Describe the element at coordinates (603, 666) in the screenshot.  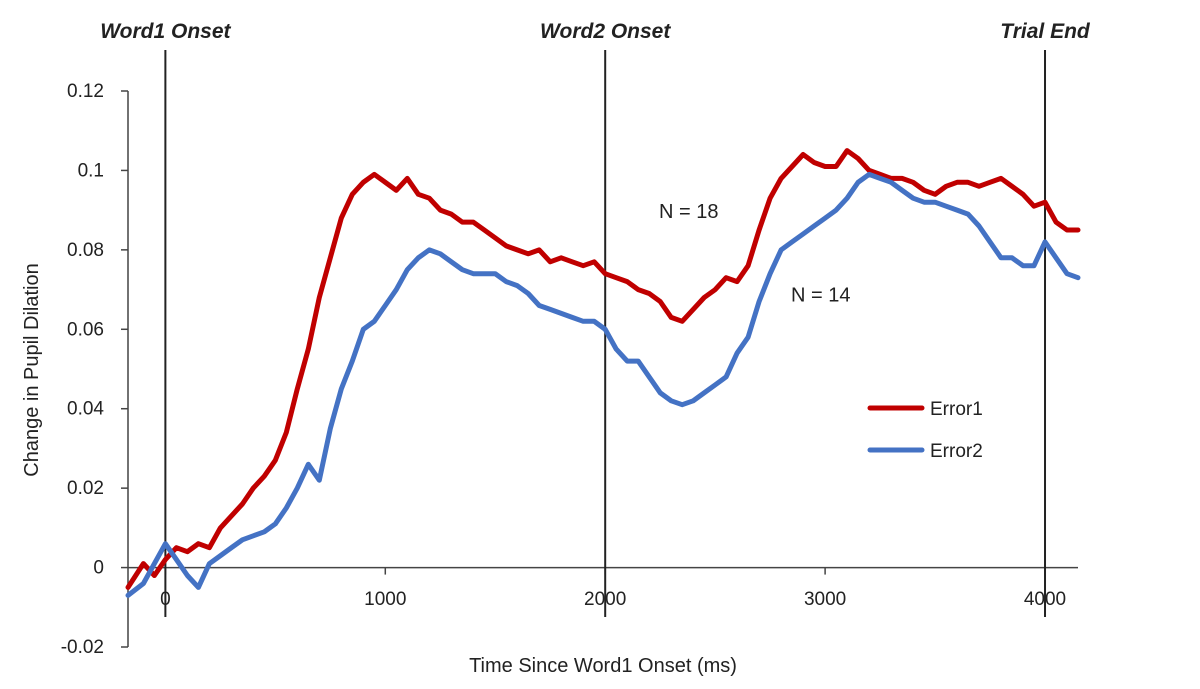
I see `x-axis-title: Time Since Word1 Onset (ms)` at that location.